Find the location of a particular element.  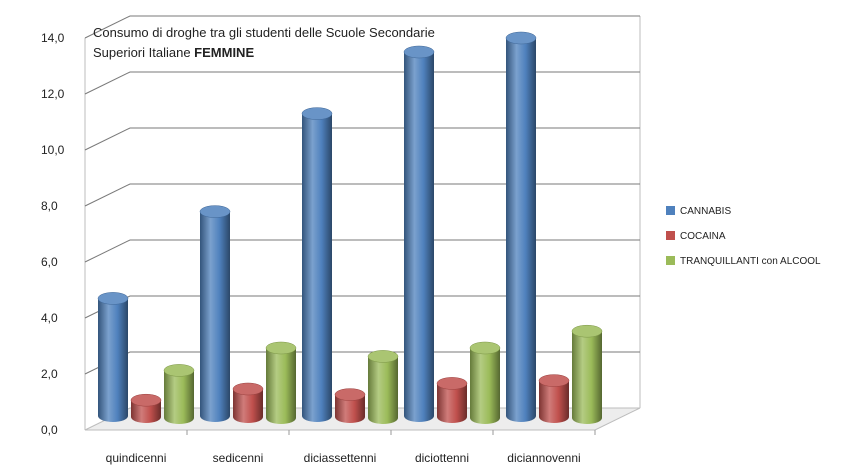

y-tick-label: 14,0 is located at coordinates (53, 38).